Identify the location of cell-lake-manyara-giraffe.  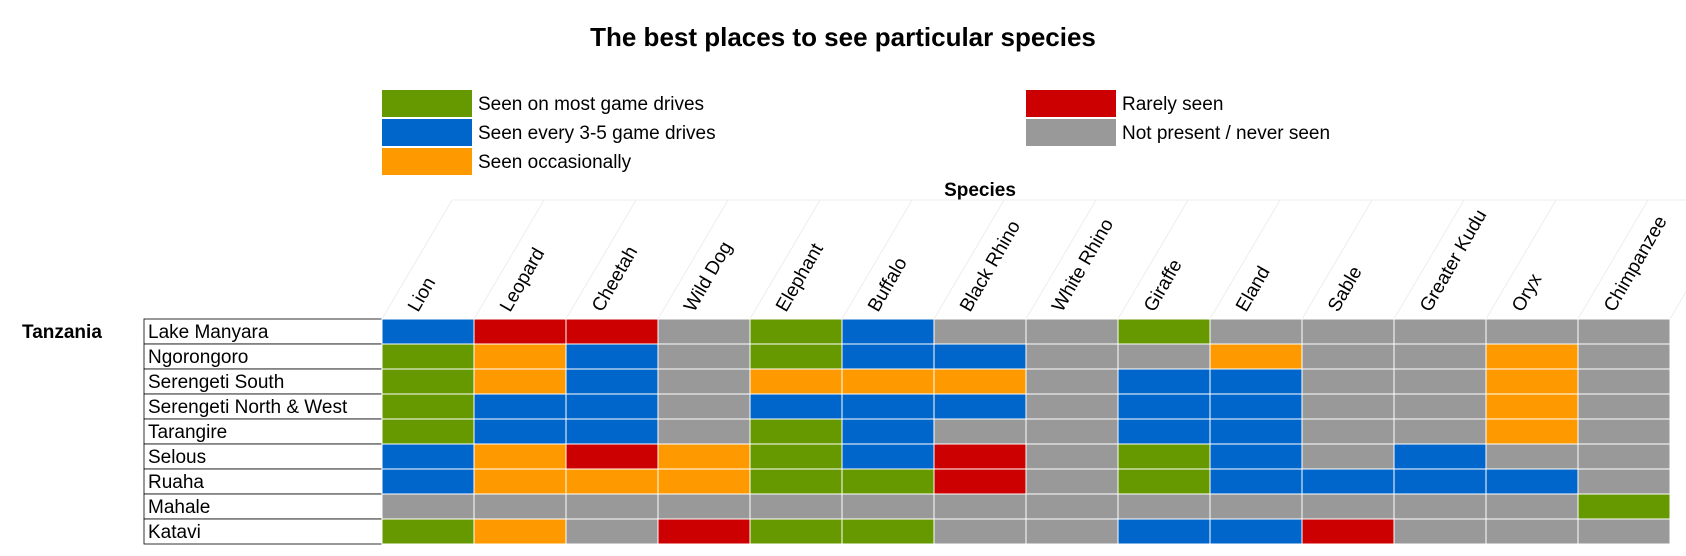
(1164, 331).